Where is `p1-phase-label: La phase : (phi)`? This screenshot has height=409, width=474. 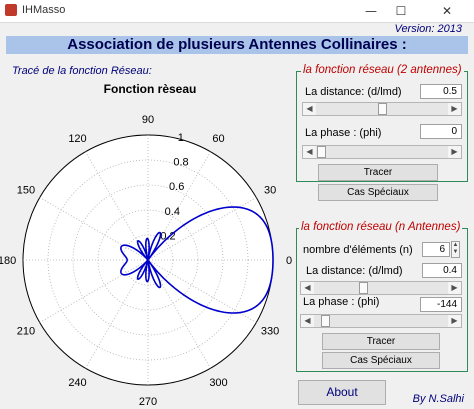
p1-phase-label: La phase : (phi) is located at coordinates (343, 133).